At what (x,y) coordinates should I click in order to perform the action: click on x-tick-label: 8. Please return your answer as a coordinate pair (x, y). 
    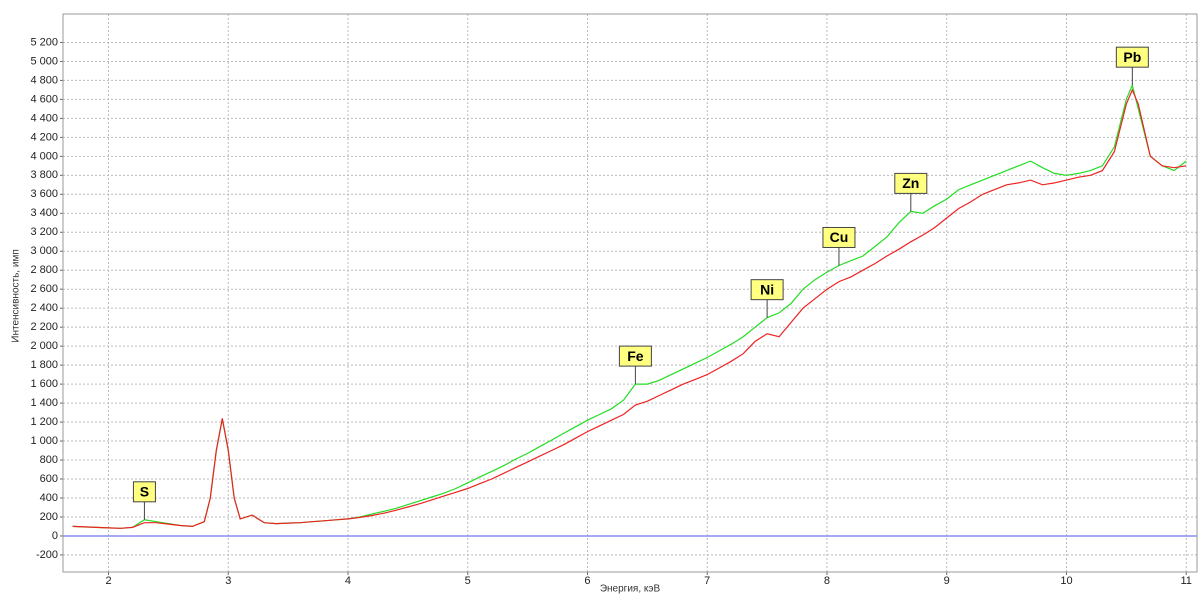
    Looking at the image, I should click on (827, 581).